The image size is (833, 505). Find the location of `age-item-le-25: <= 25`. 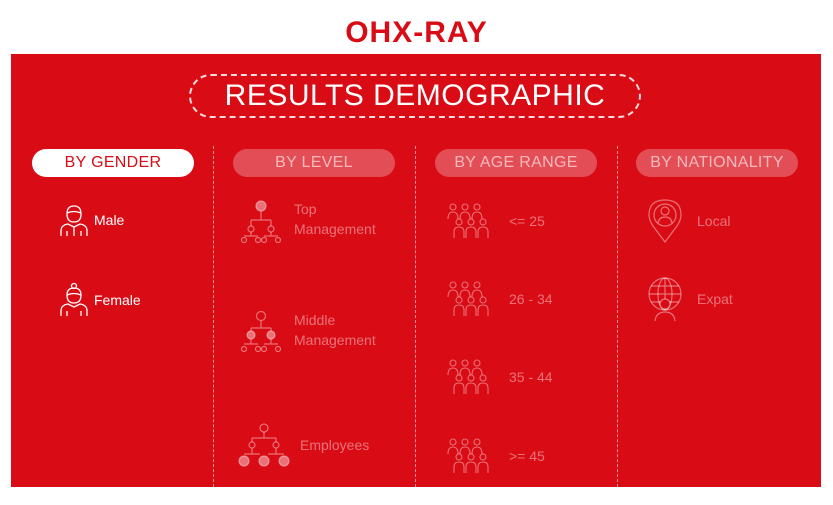

age-item-le-25: <= 25 is located at coordinates (495, 221).